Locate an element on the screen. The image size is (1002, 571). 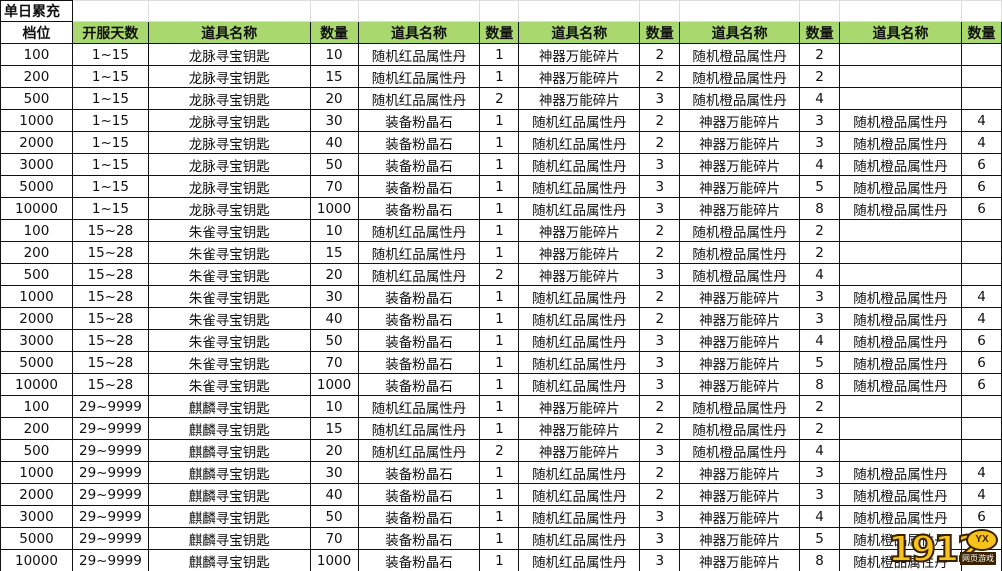
quantity-cell: 10 is located at coordinates (334, 230).